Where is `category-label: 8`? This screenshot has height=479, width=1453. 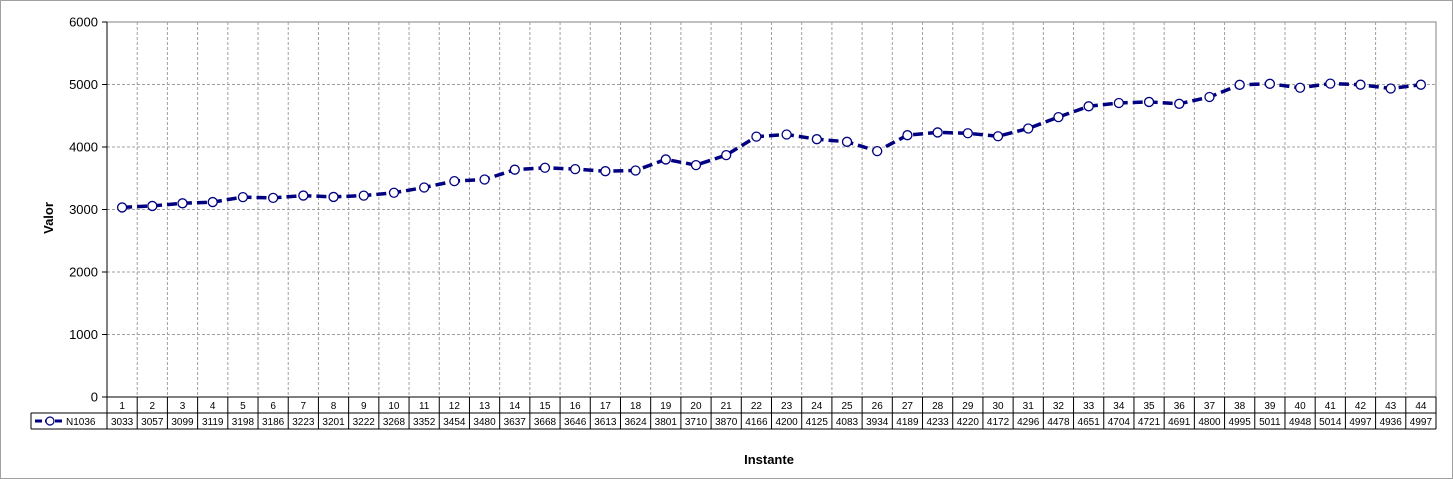 category-label: 8 is located at coordinates (334, 406).